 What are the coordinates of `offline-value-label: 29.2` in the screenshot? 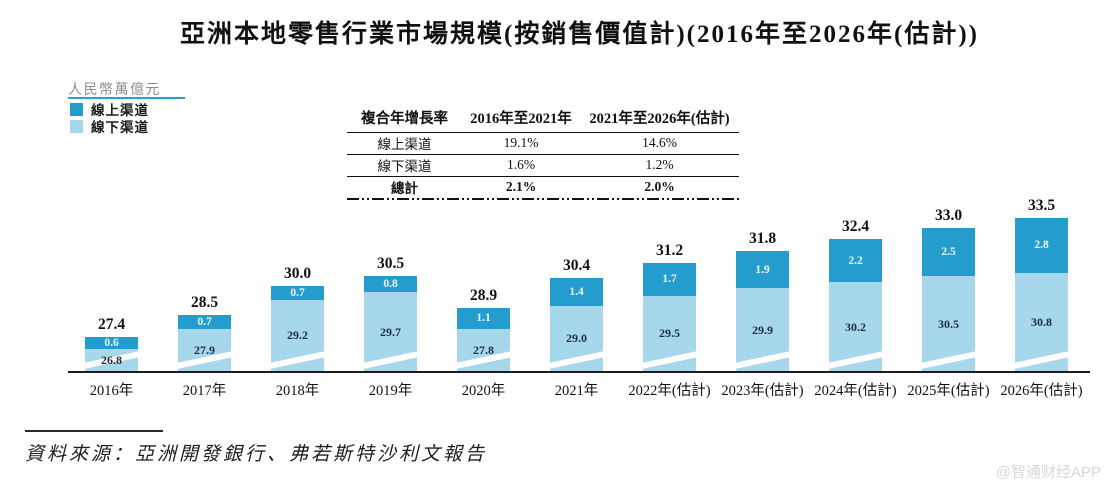 It's located at (297, 335).